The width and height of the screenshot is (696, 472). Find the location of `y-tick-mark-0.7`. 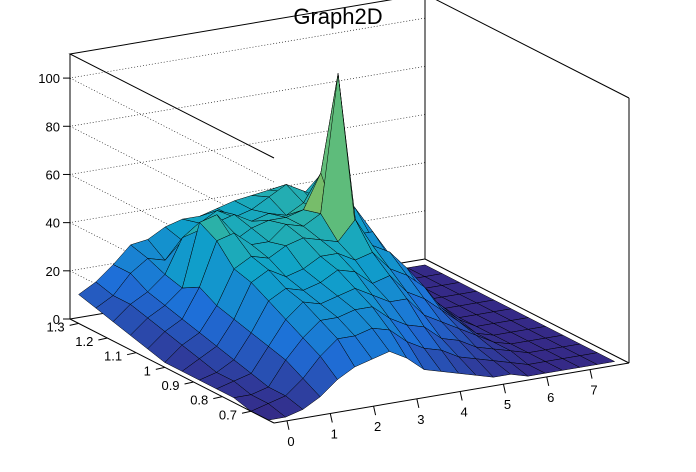

y-tick-mark-0.7 is located at coordinates (246, 412).